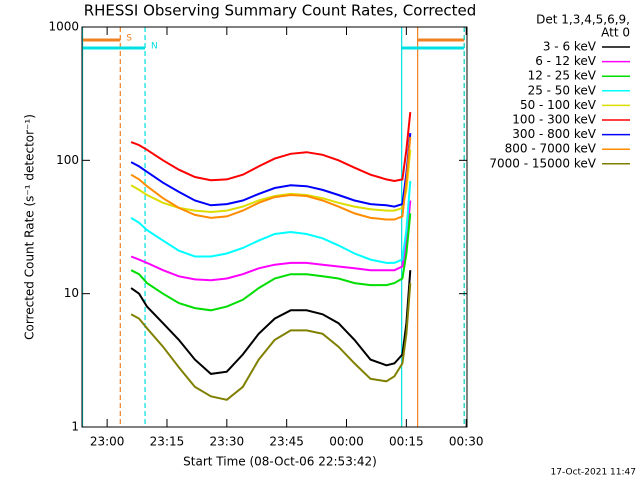 This screenshot has width=640, height=480. Describe the element at coordinates (566, 61) in the screenshot. I see `legend-label: 6 - 12 keV` at that location.